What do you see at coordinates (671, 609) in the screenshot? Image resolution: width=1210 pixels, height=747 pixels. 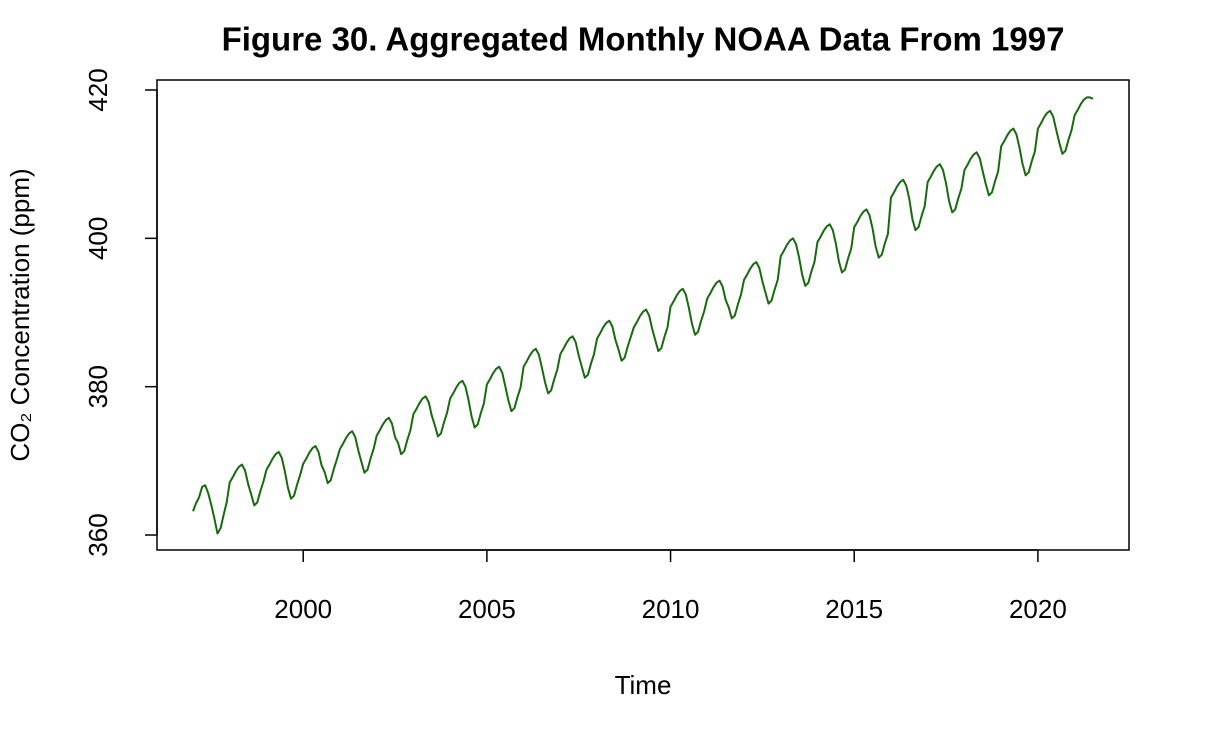 I see `x-tick-label: 2010` at bounding box center [671, 609].